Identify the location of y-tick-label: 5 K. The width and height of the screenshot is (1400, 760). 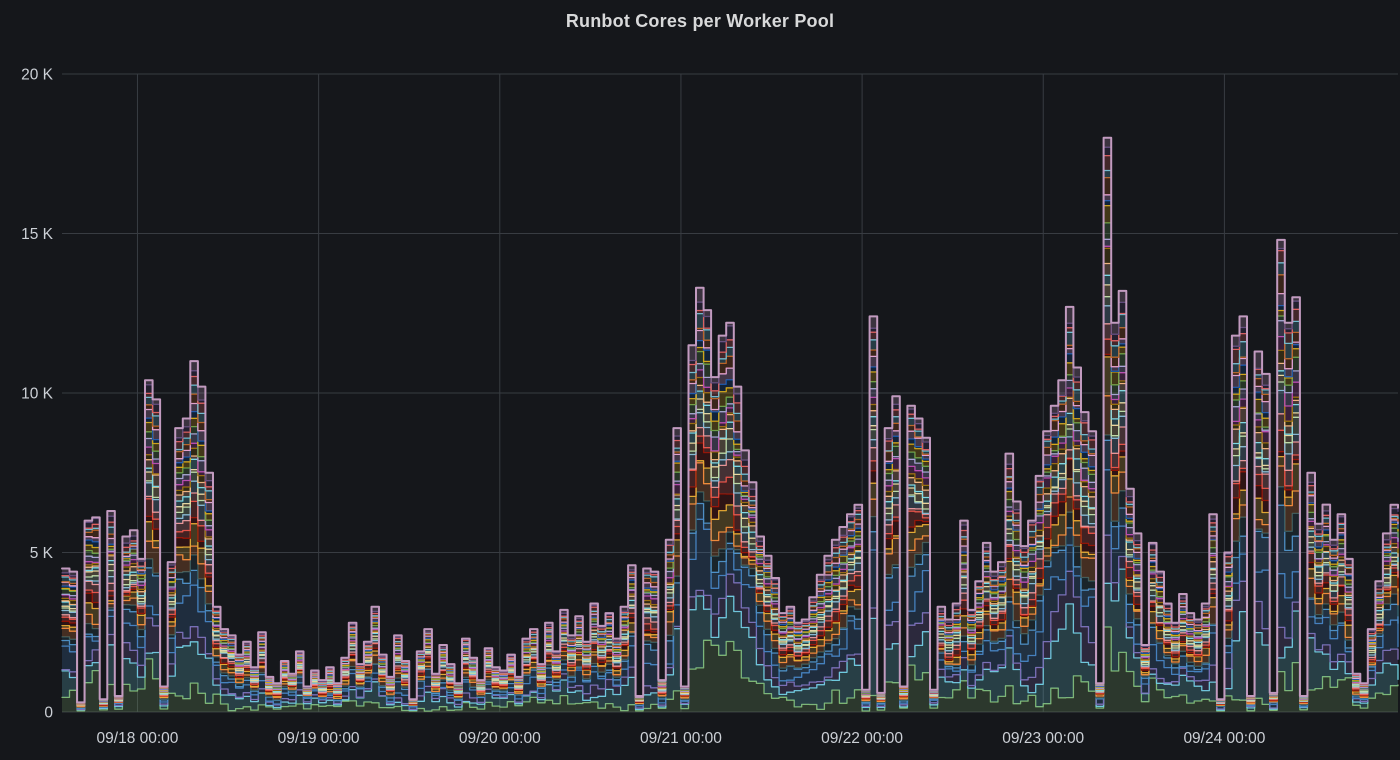
(42, 553).